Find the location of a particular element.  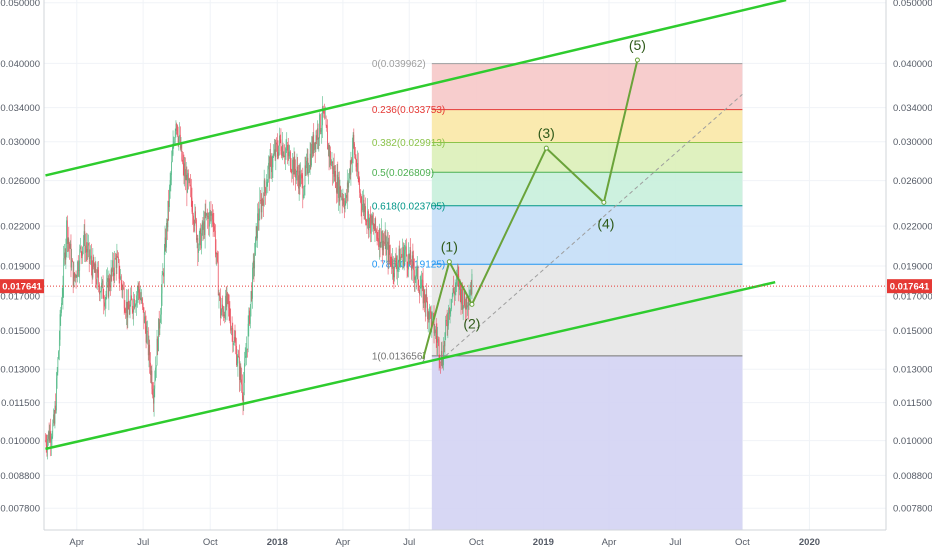

left-price-tag is located at coordinates (22, 286).